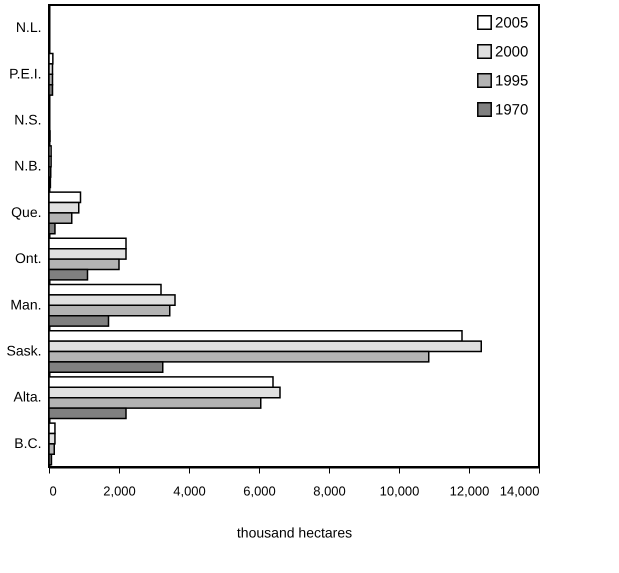  What do you see at coordinates (329, 491) in the screenshot?
I see `x-tick-label: 8,000` at bounding box center [329, 491].